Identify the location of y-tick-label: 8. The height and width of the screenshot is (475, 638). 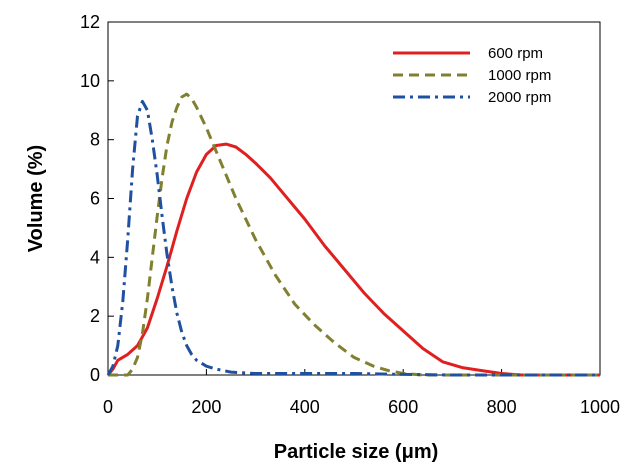
(95, 140).